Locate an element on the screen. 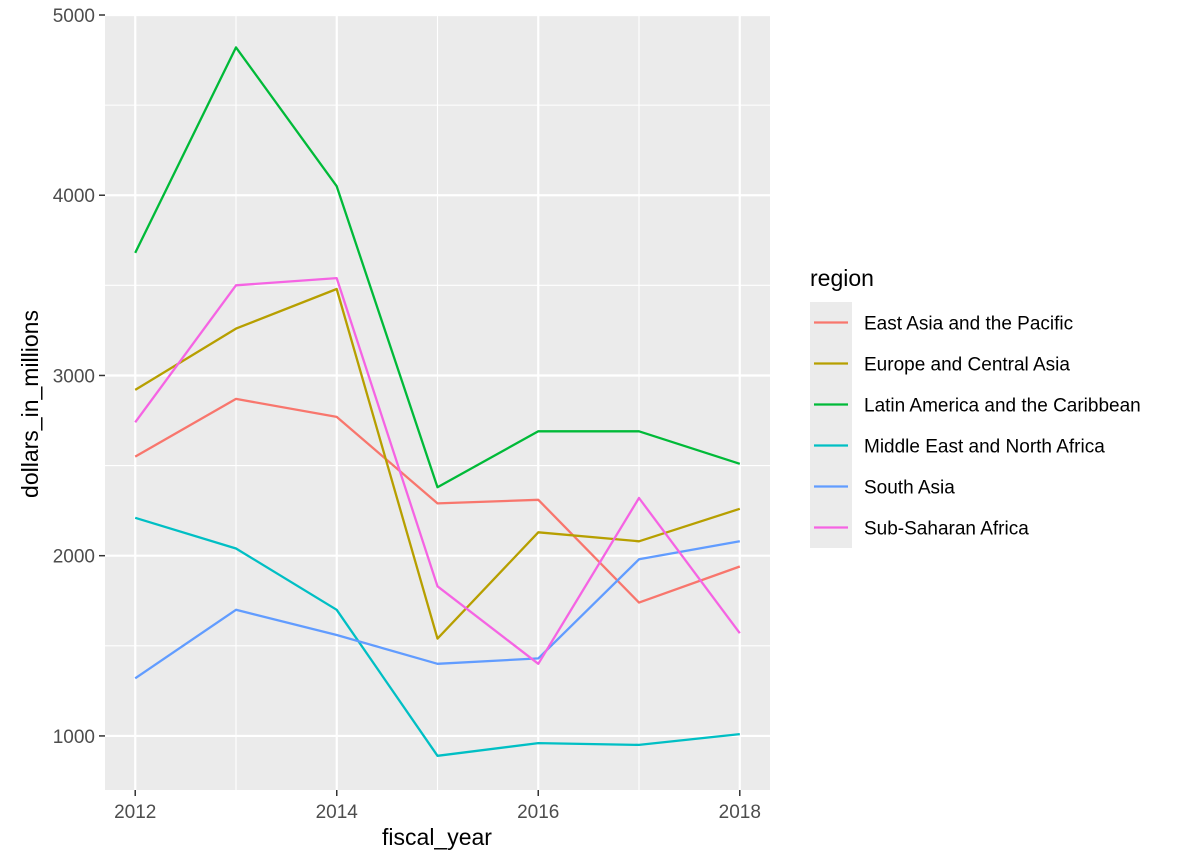  series-line-south-asia is located at coordinates (437, 610).